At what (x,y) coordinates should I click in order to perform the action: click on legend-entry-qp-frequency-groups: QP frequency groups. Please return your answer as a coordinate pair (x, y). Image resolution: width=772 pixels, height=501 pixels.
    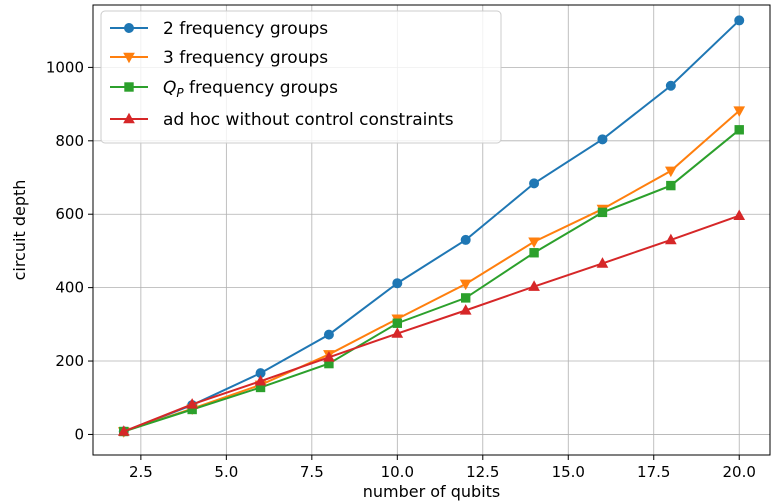
    Looking at the image, I should click on (250, 89).